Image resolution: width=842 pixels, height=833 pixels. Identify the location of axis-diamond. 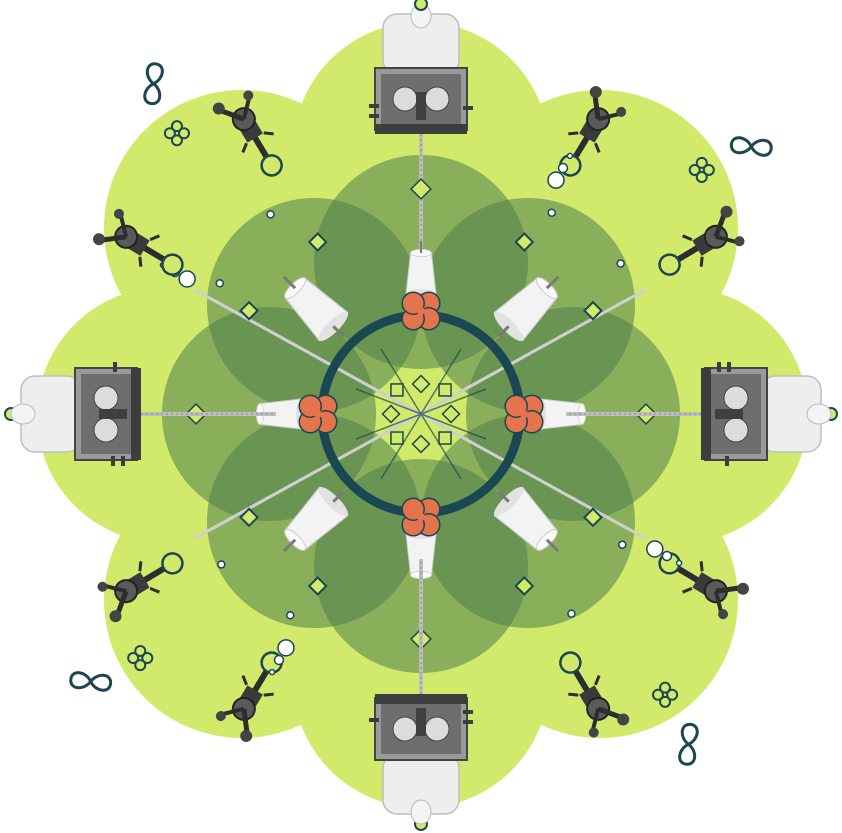
(421, 189).